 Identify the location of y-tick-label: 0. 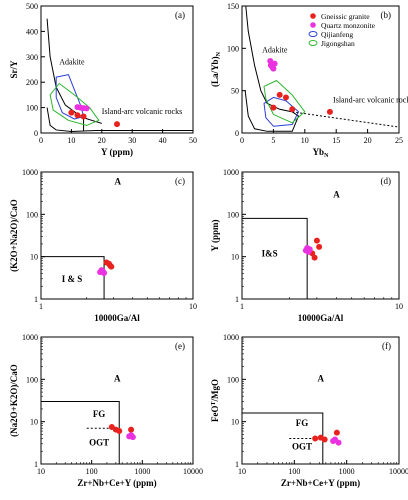
(237, 133).